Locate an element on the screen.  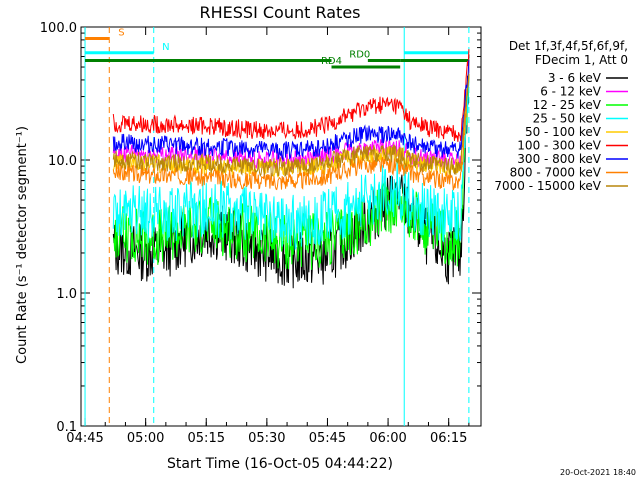
state-annotation: N is located at coordinates (165, 47).